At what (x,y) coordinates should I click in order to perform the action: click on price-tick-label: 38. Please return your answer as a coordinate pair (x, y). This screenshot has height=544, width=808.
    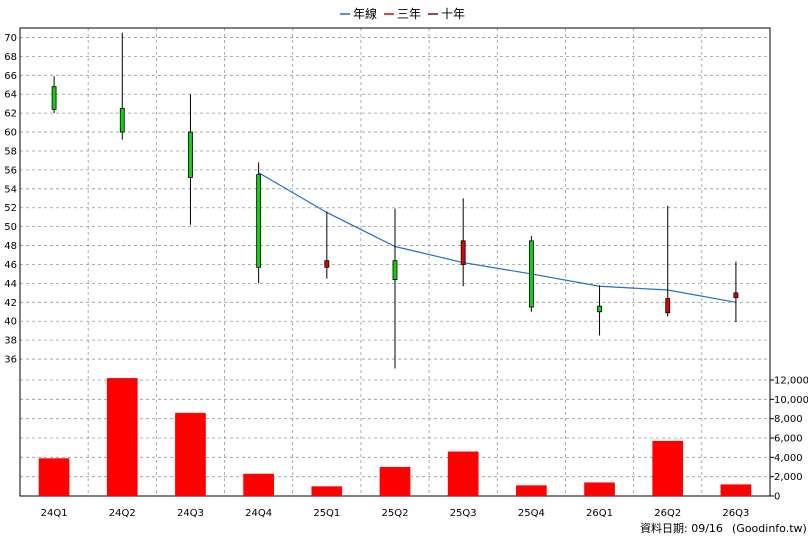
    Looking at the image, I should click on (10, 341).